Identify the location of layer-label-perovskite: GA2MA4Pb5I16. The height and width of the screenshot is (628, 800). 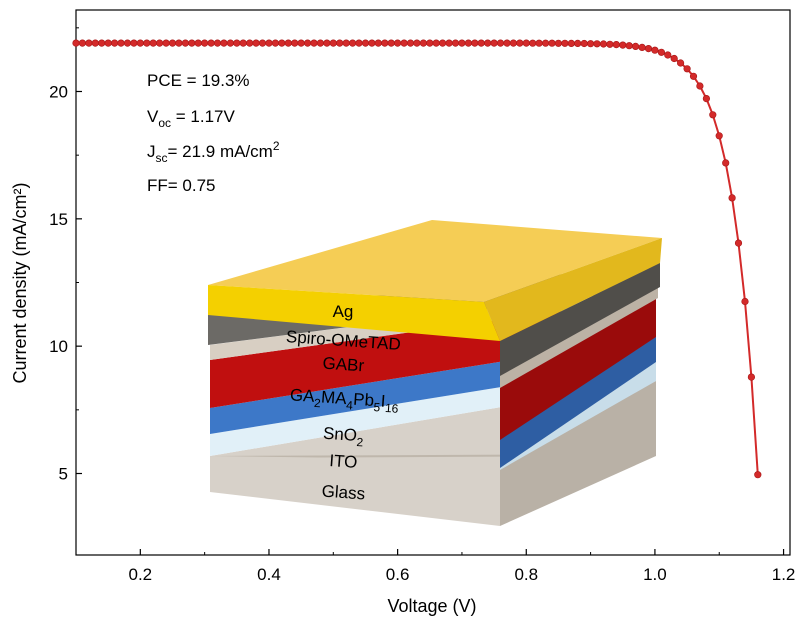
(344, 400).